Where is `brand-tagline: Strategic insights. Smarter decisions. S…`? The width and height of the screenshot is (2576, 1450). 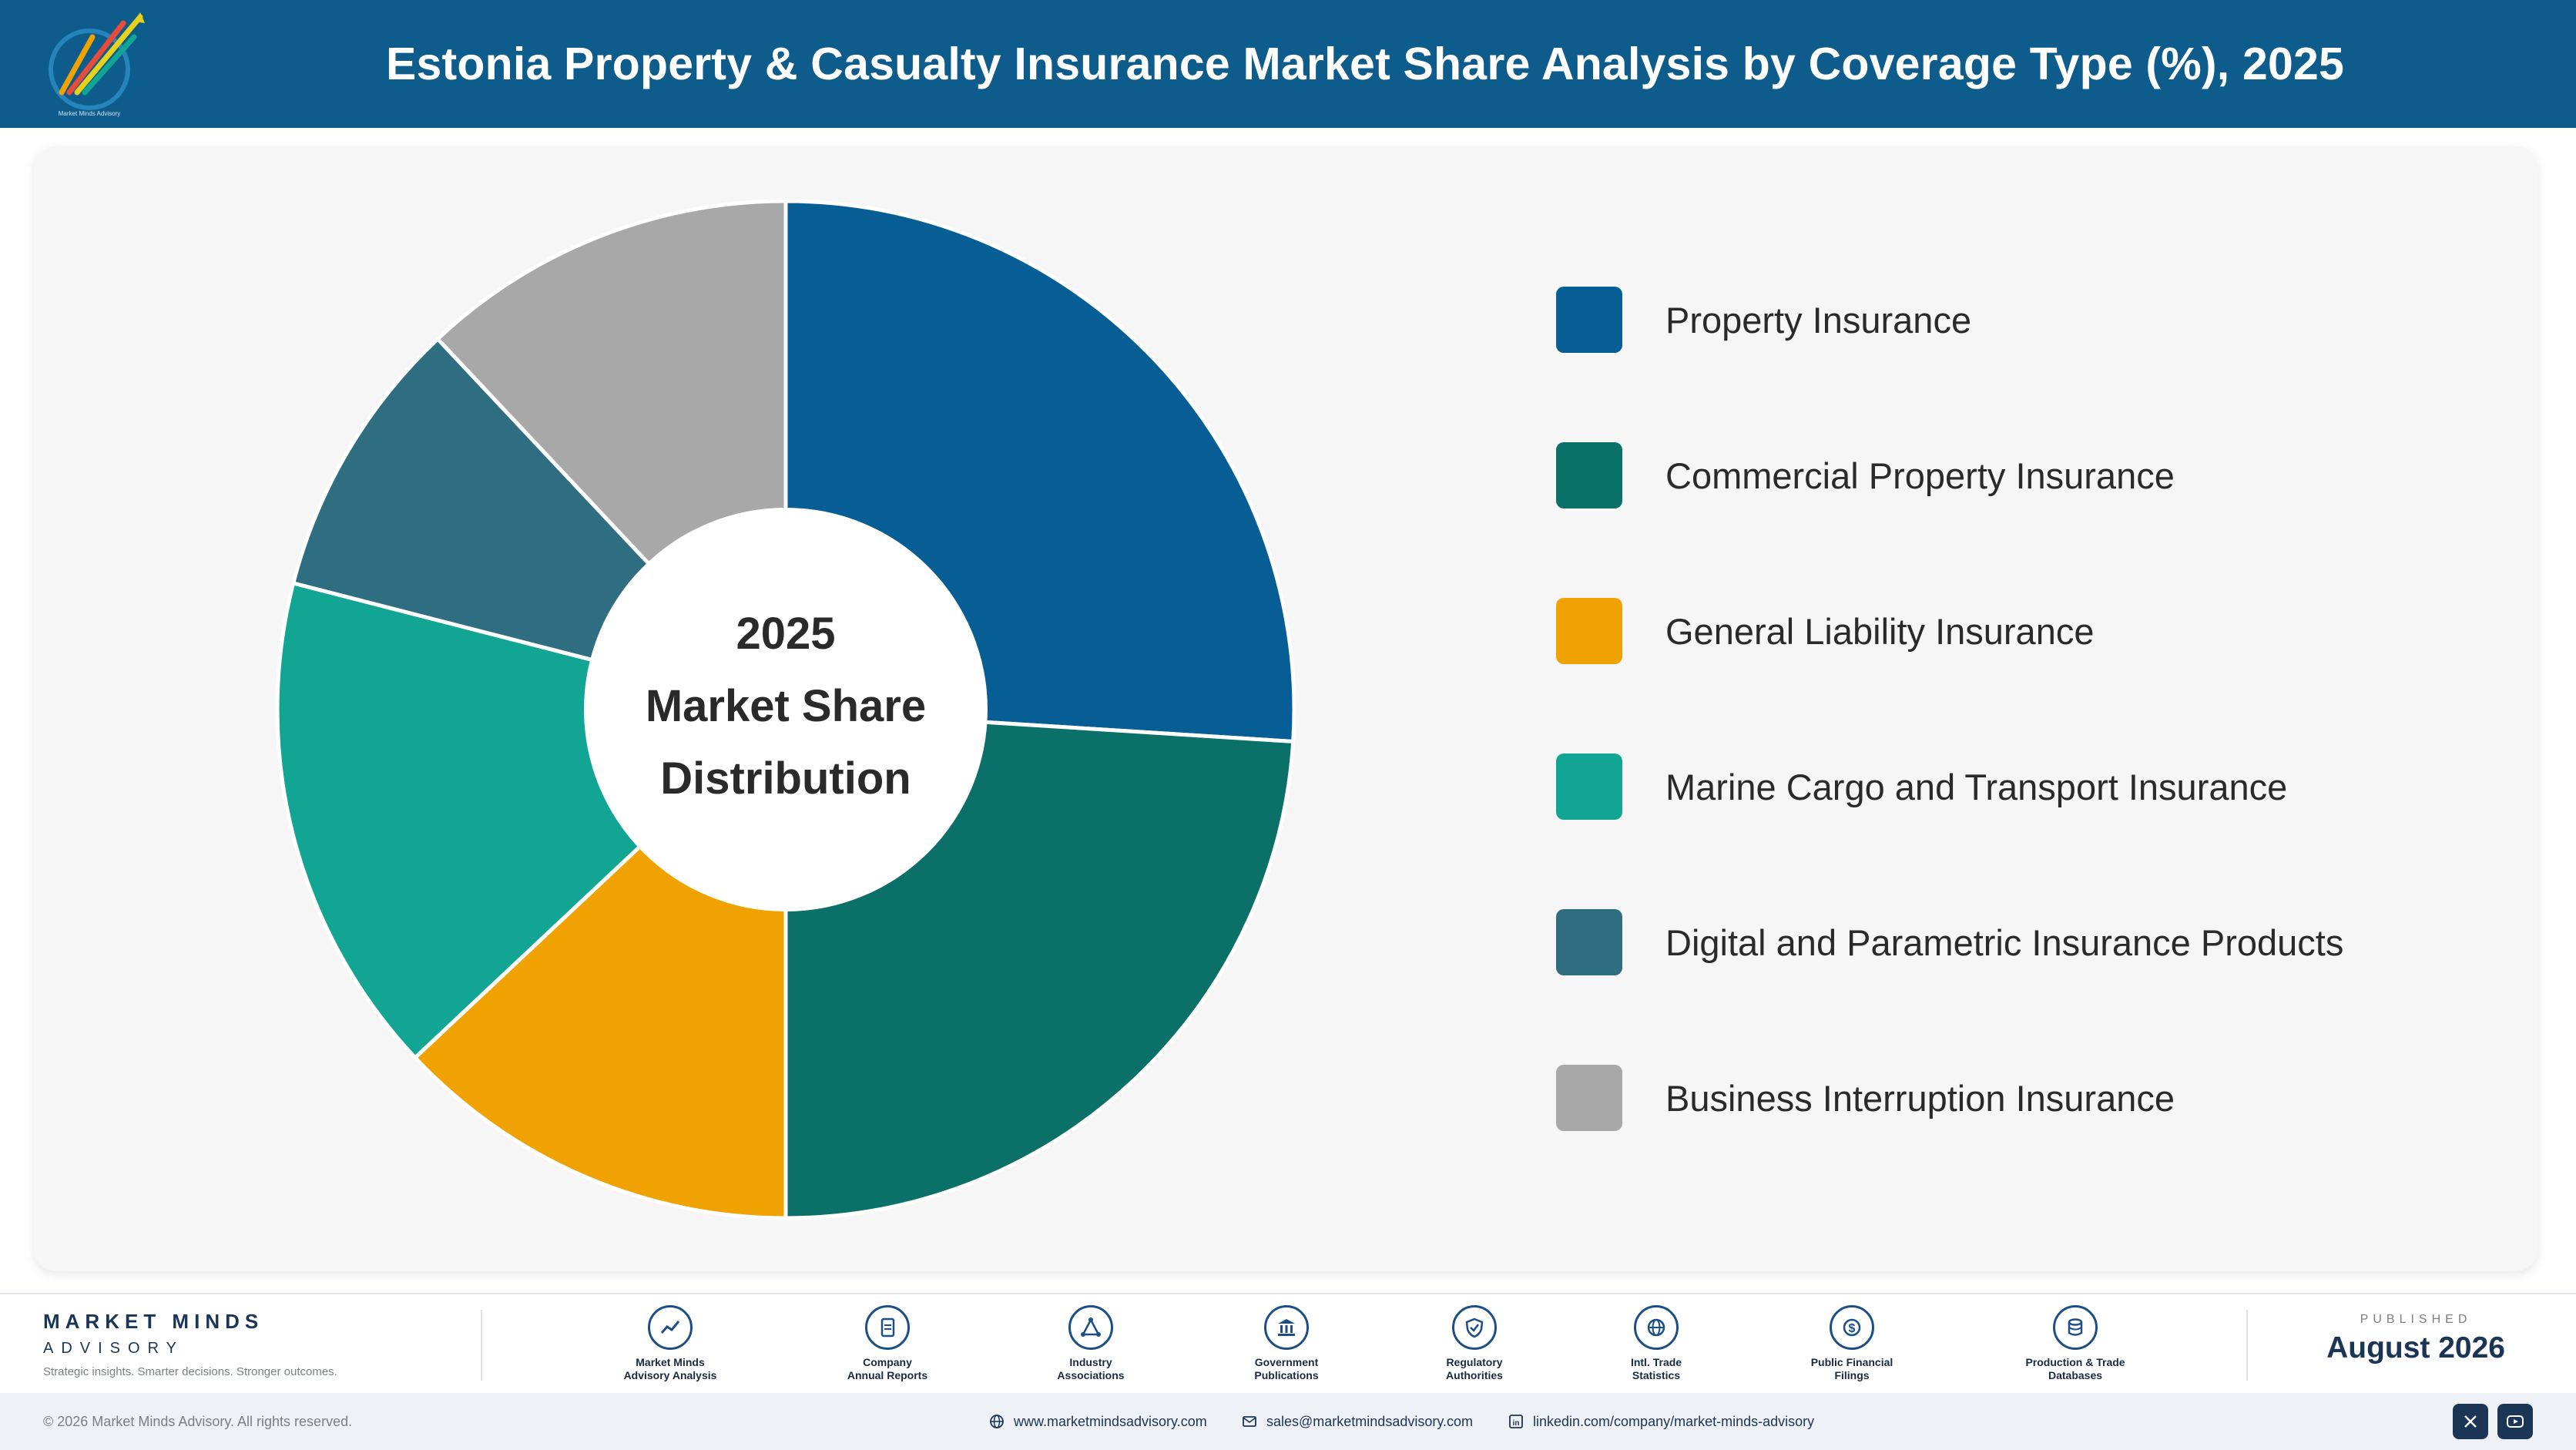
brand-tagline: Strategic insights. Smarter decisions. S… is located at coordinates (190, 1371).